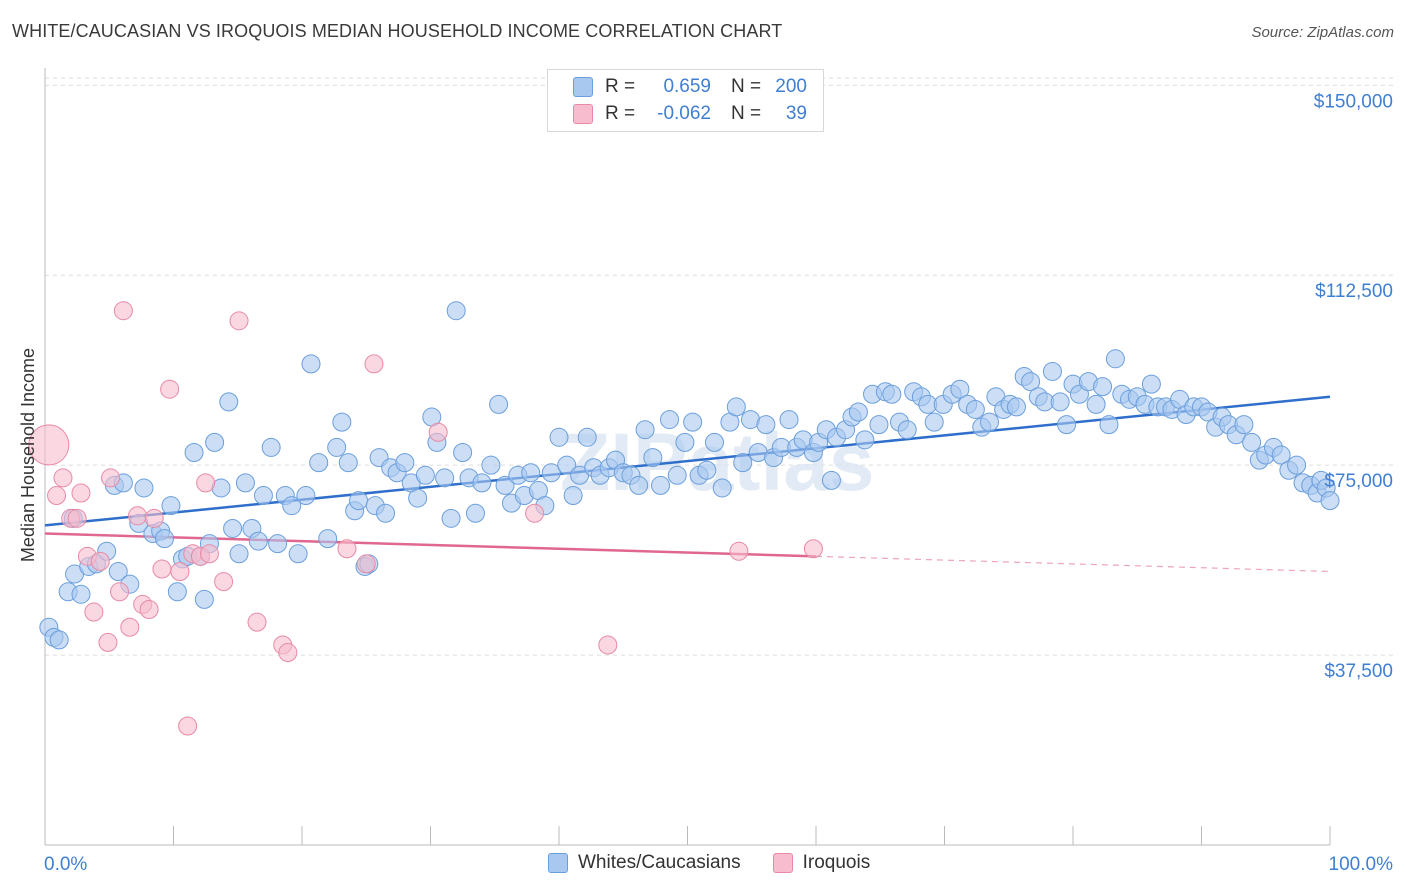 This screenshot has height=892, width=1406. I want to click on y-tick-label: $75,000, so click(1358, 481).